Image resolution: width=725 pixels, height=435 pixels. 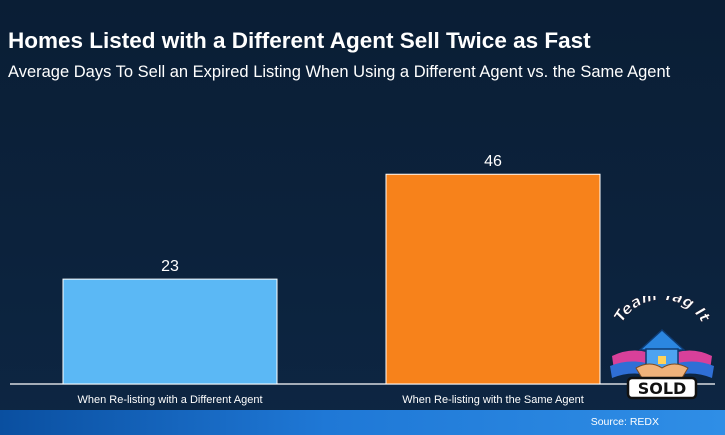 What do you see at coordinates (662, 388) in the screenshot?
I see `svg-text: SOLD` at bounding box center [662, 388].